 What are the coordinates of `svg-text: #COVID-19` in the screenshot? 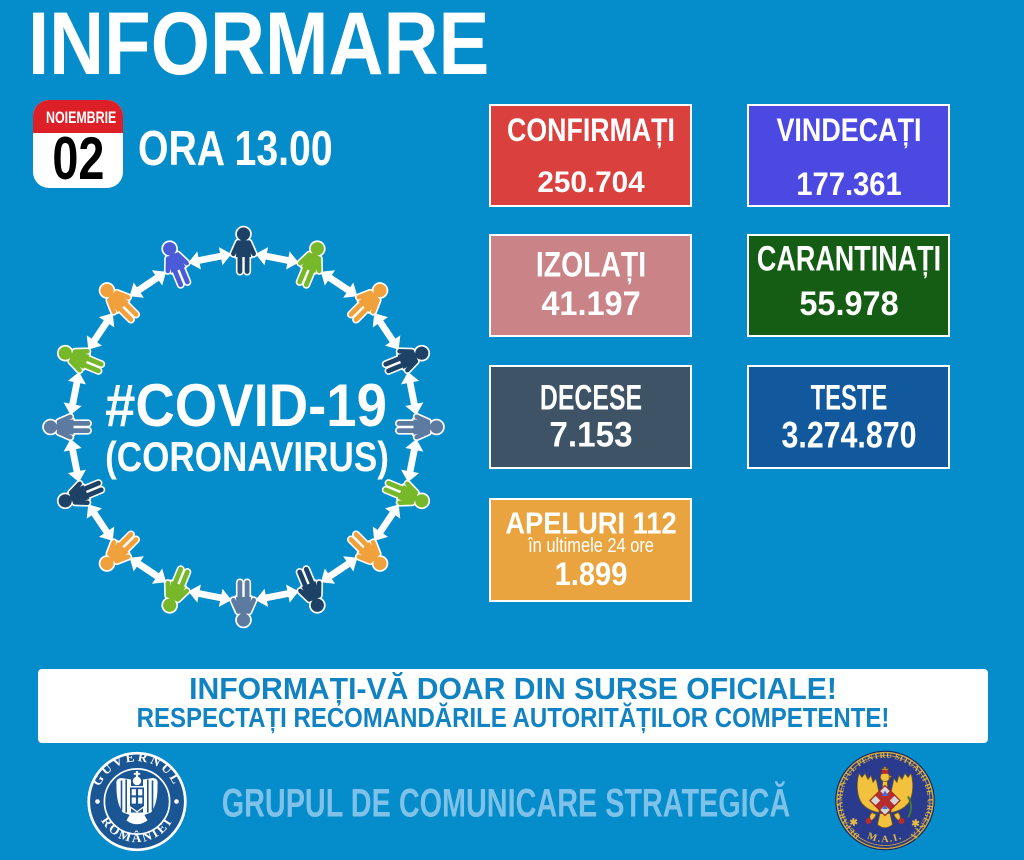 It's located at (246, 406).